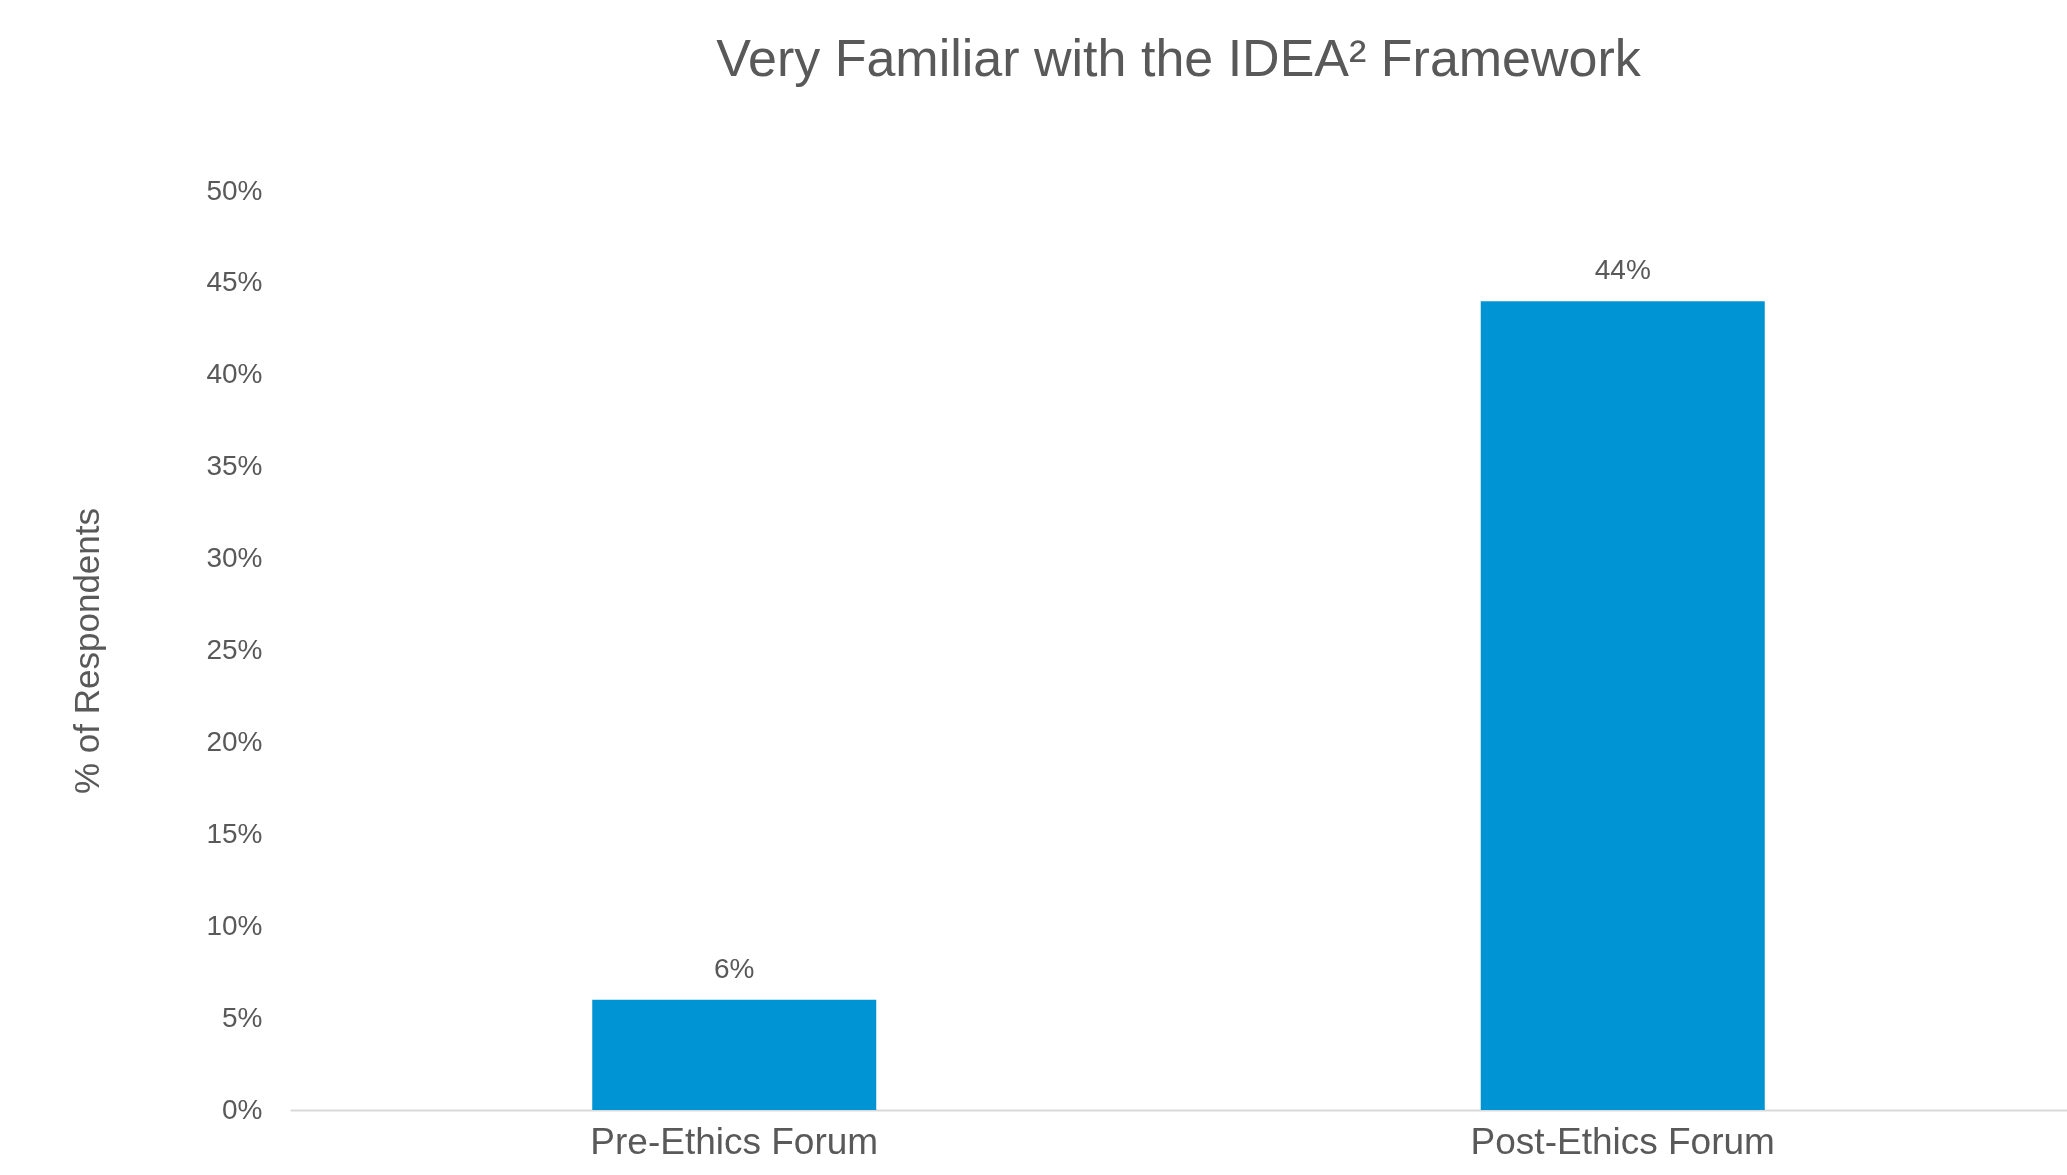 The image size is (2067, 1175). I want to click on y-tick-label: 15%, so click(234, 833).